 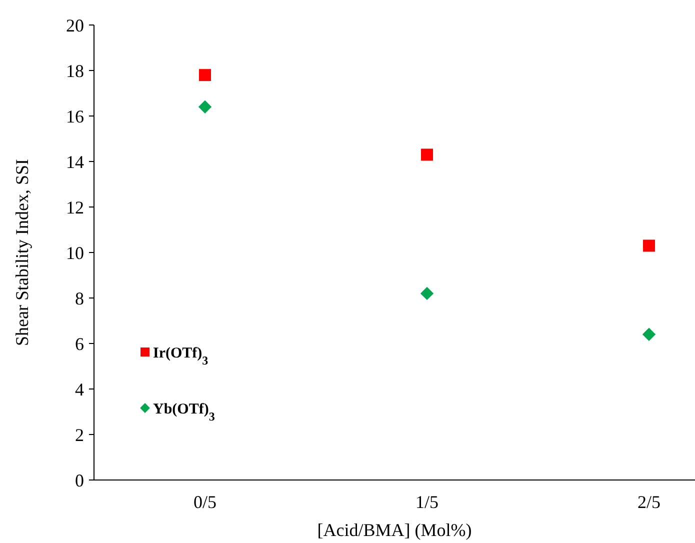 What do you see at coordinates (184, 412) in the screenshot?
I see `legend-label: Yb(OTf)$_{3}$` at bounding box center [184, 412].